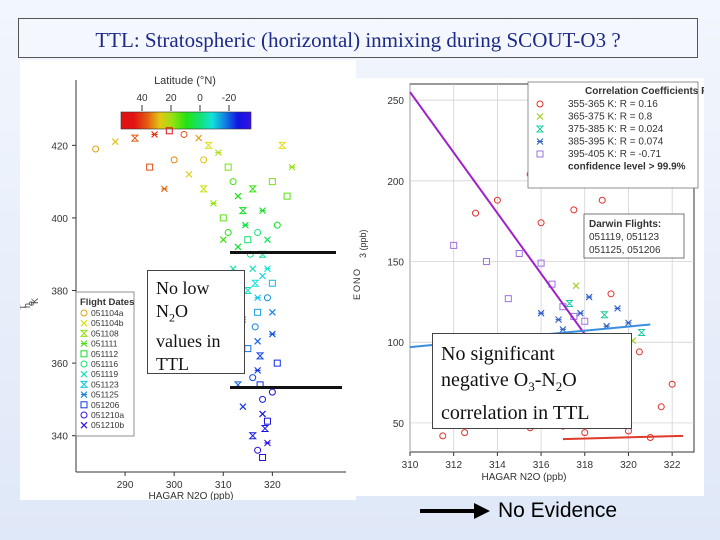 The height and width of the screenshot is (540, 720). What do you see at coordinates (616, 129) in the screenshot?
I see `correlation-legend-entry: 375-385 K: R = 0.024` at bounding box center [616, 129].